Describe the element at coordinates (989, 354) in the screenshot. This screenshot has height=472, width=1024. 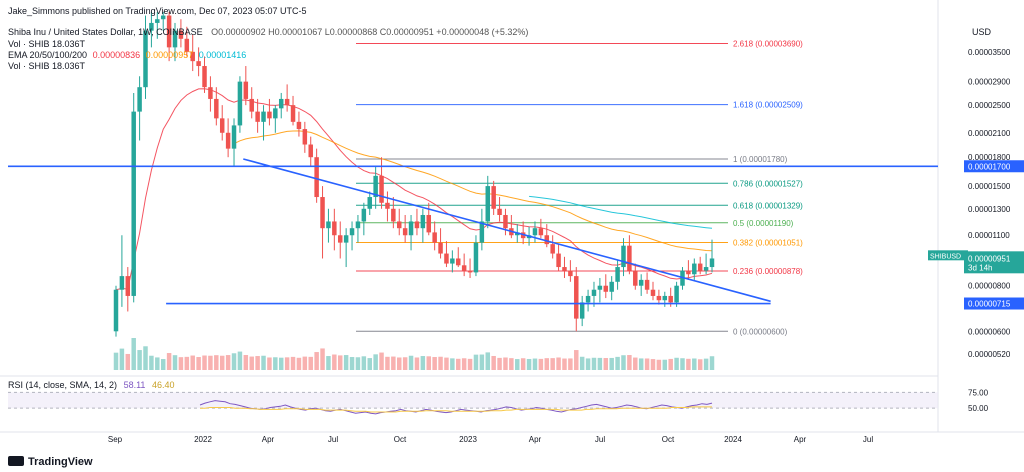
I see `y-tick-label: 0.00000520` at that location.